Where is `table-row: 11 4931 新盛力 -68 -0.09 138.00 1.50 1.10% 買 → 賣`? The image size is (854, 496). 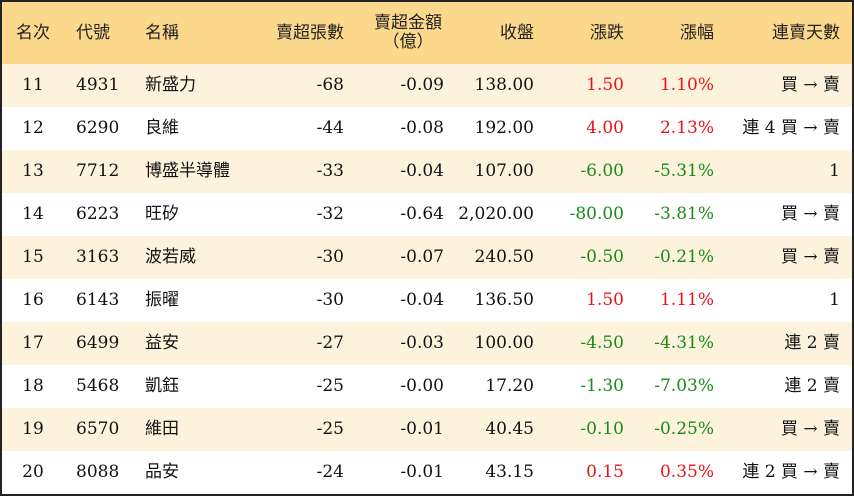
table-row: 11 4931 新盛力 -68 -0.09 138.00 1.50 1.10% 買 → 賣 is located at coordinates (427, 85).